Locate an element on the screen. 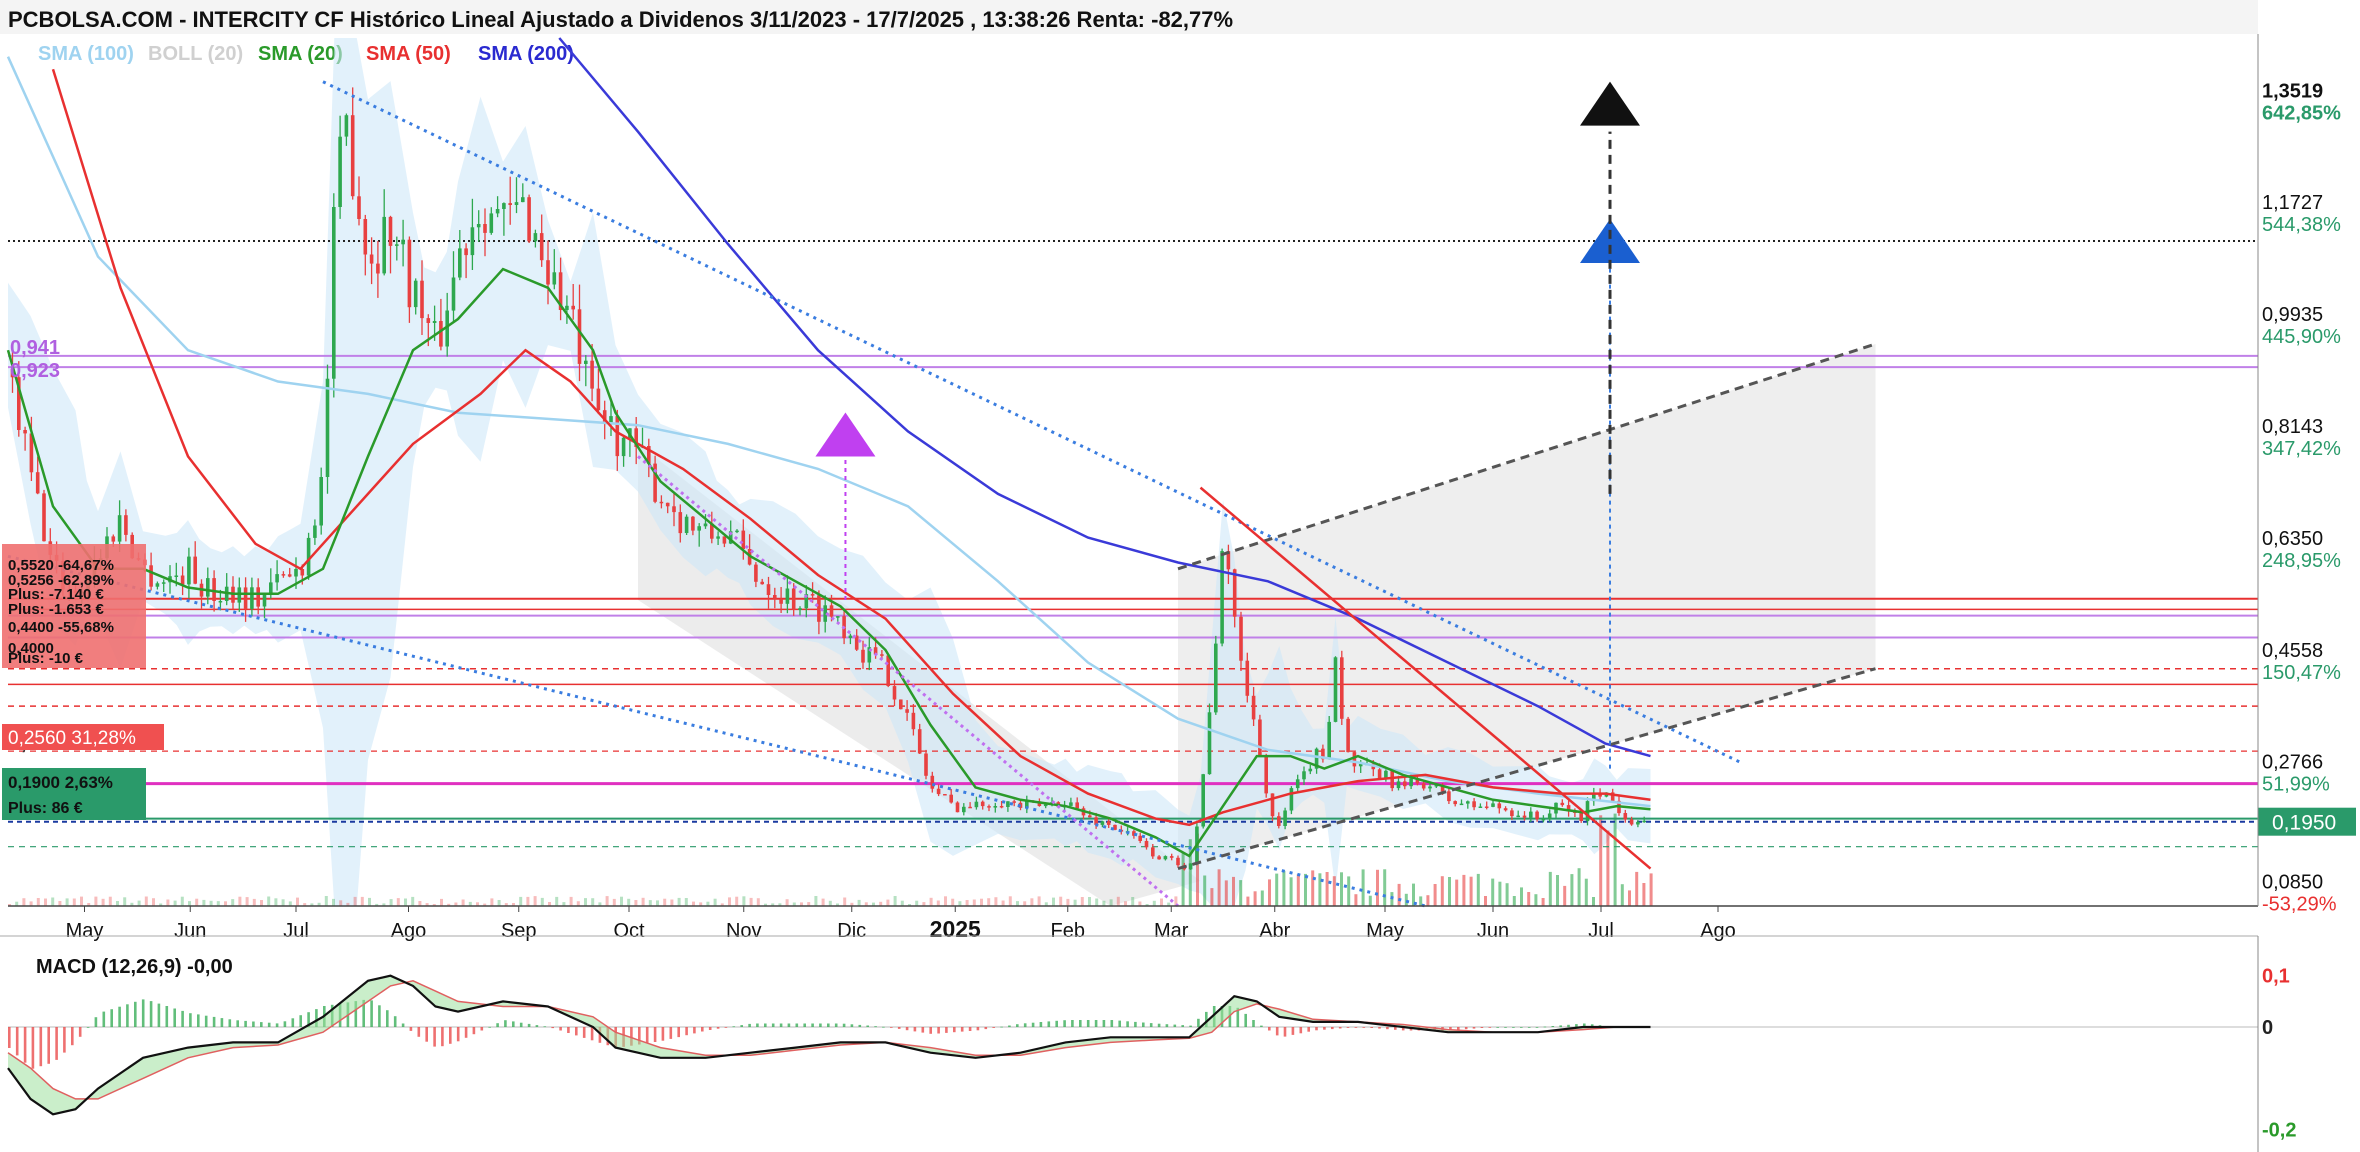  green-box-line: 0,1900 2,63% is located at coordinates (60, 782).